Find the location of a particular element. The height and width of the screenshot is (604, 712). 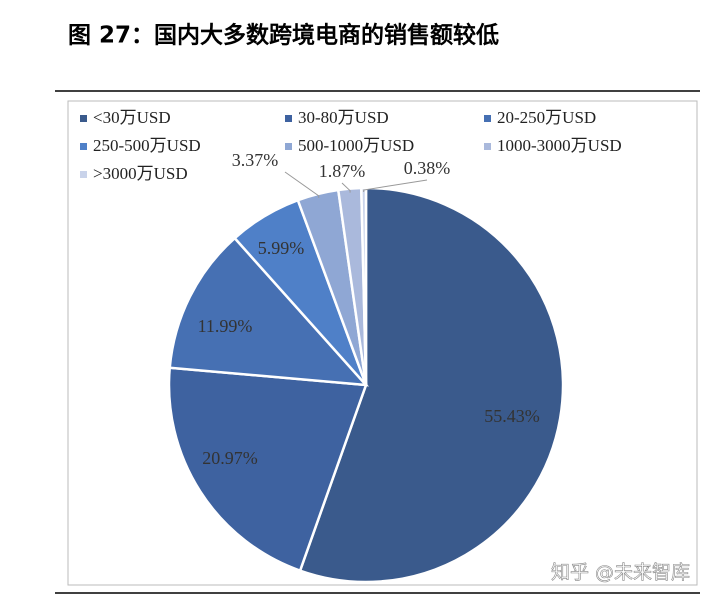

legend-label: 500-1000万USD is located at coordinates (356, 145).